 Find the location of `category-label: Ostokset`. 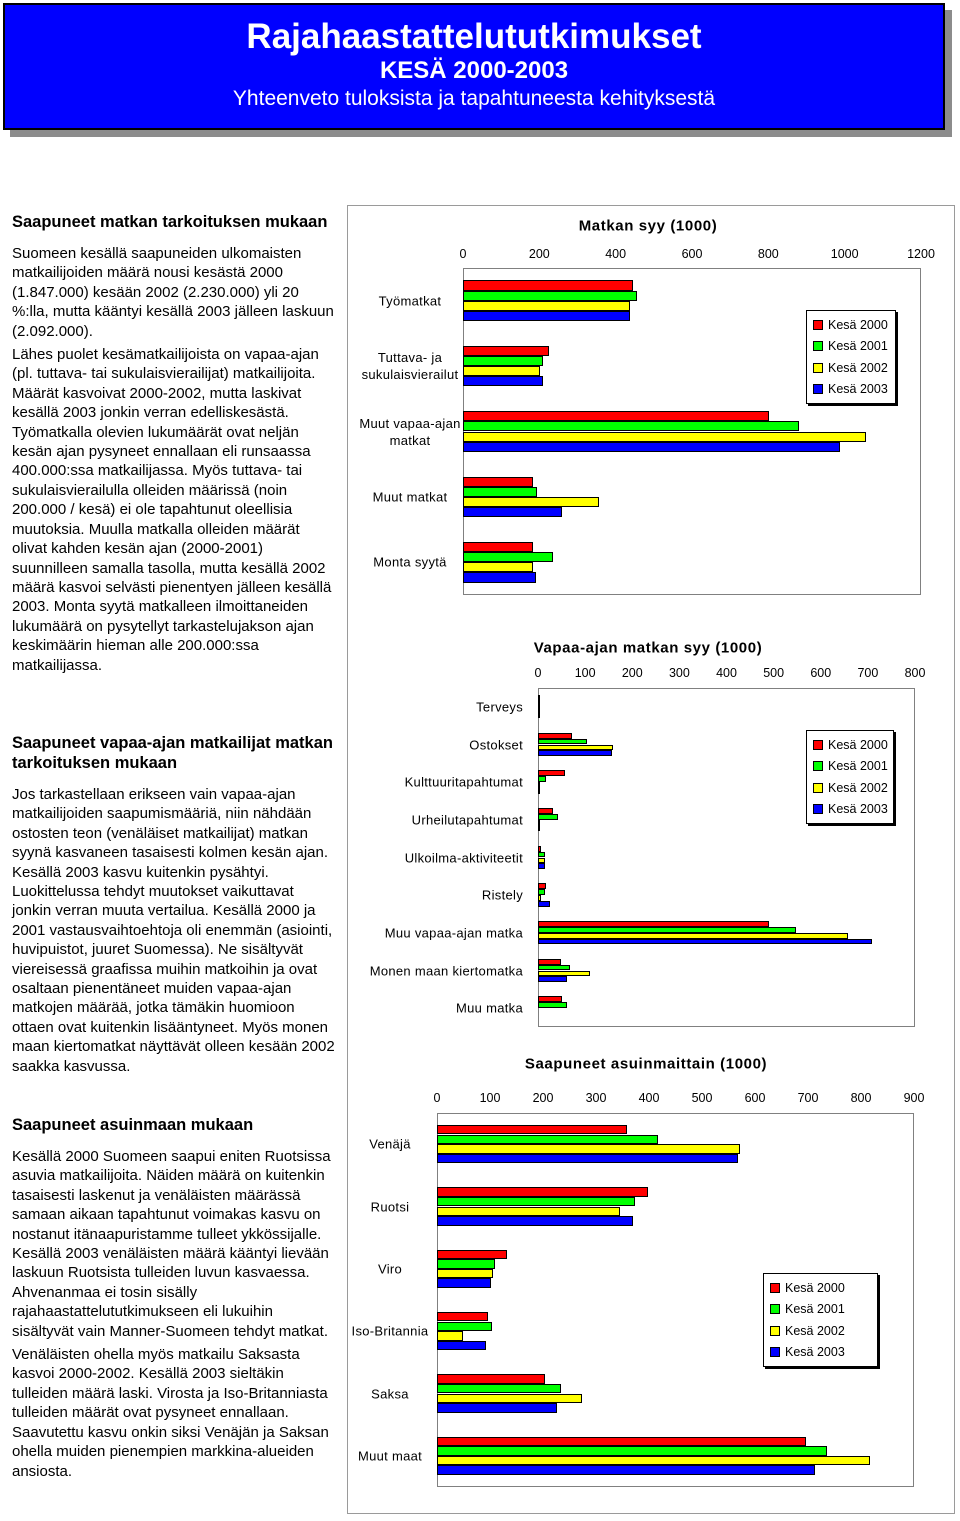

category-label: Ostokset is located at coordinates (496, 744).